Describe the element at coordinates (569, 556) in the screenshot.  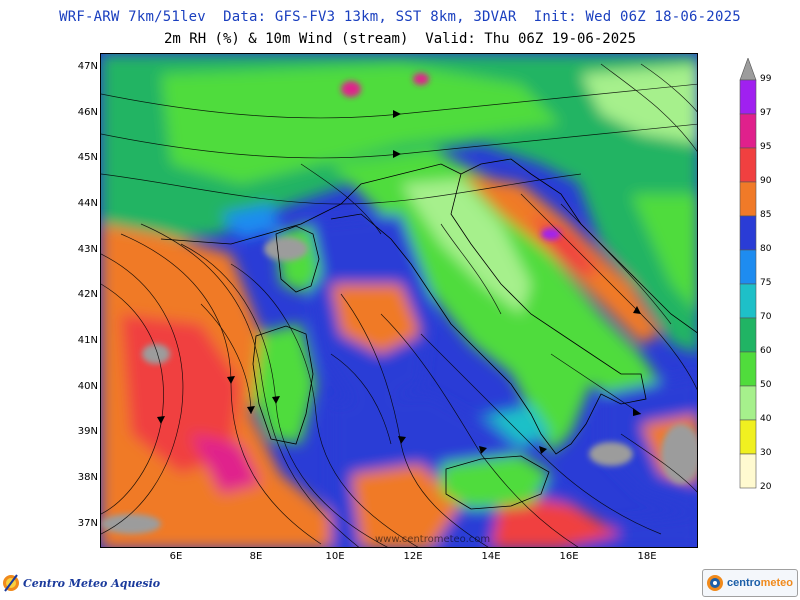
I see `lon-label: 16E` at that location.